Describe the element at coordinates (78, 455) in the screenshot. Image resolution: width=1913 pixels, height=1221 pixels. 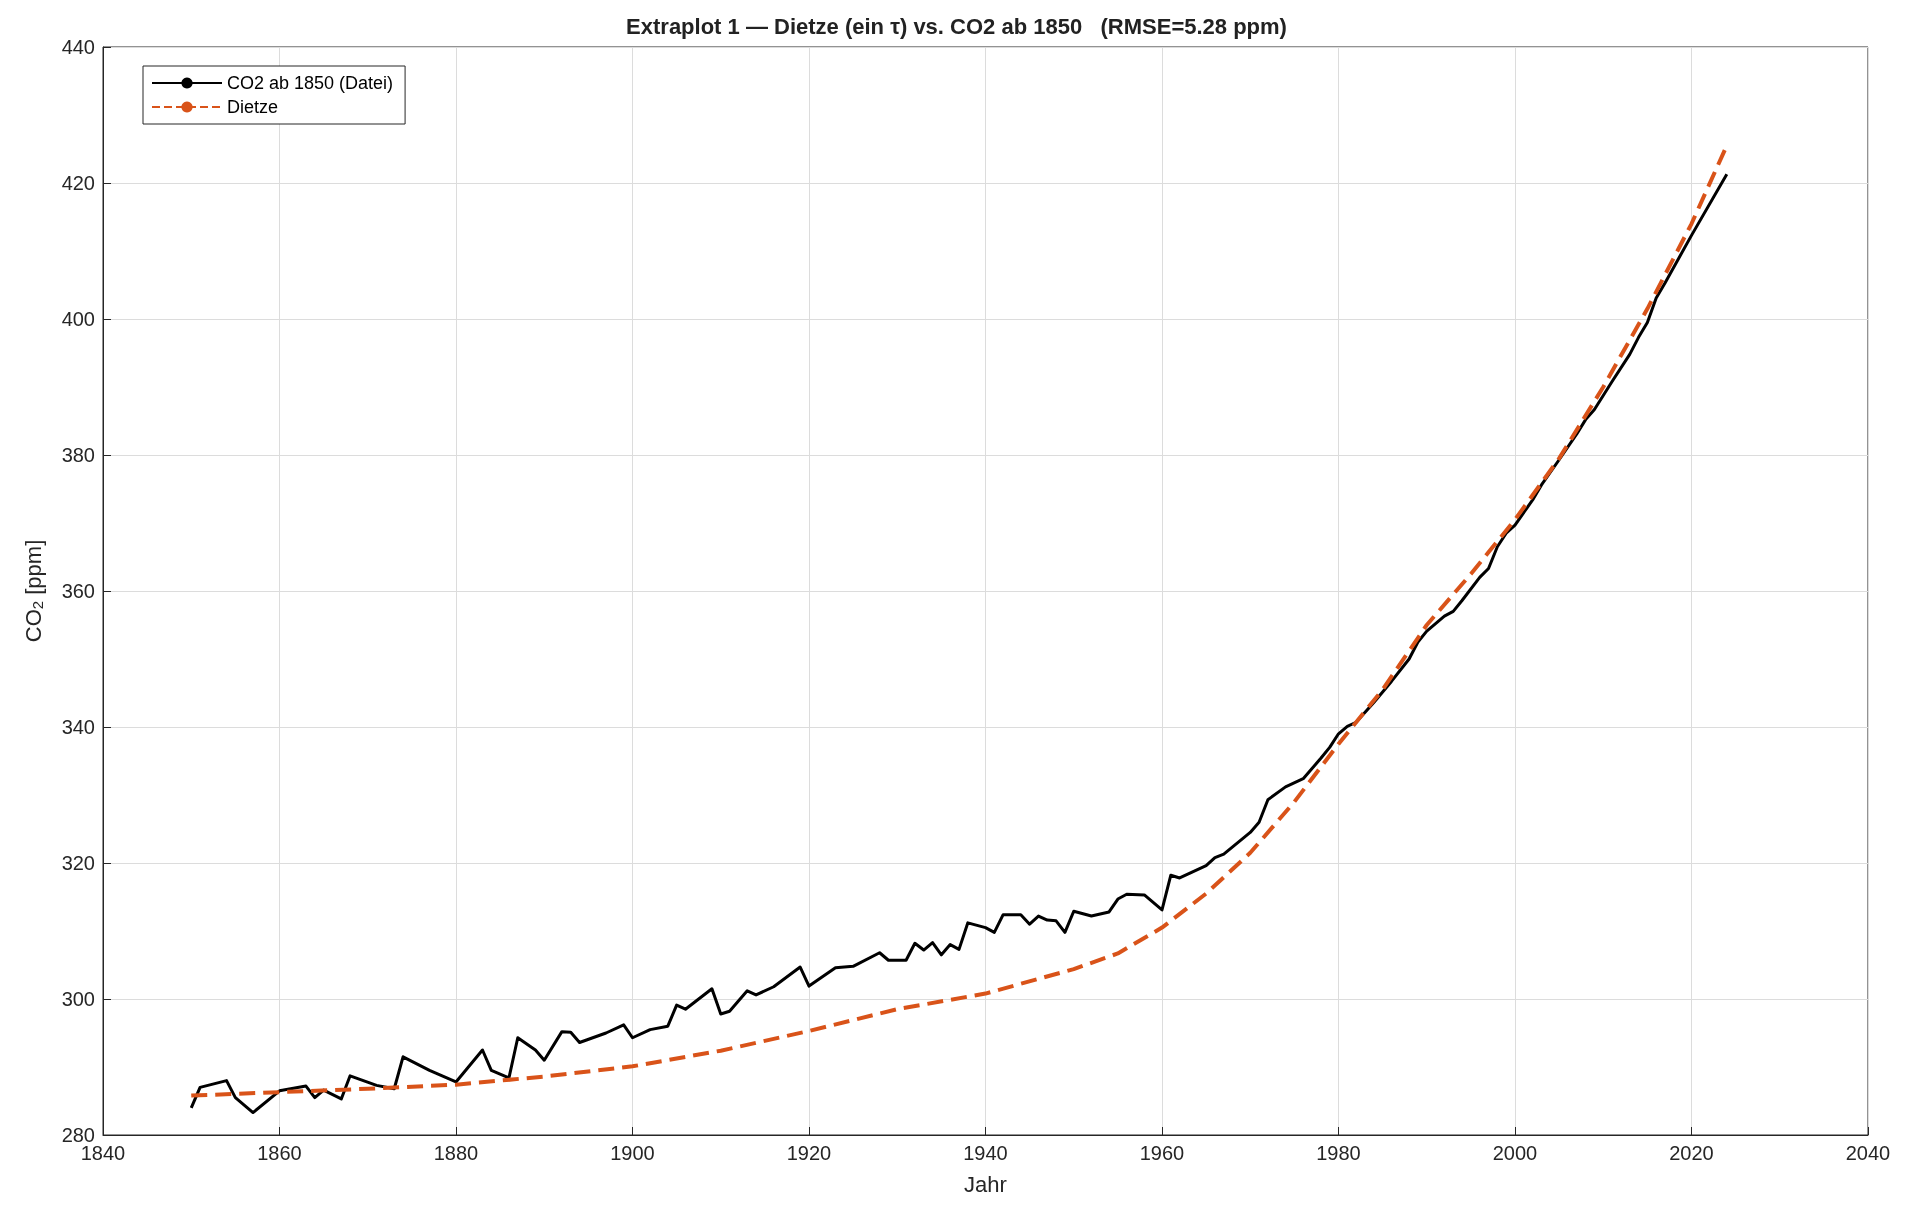
I see `y-tick-label: 380` at that location.